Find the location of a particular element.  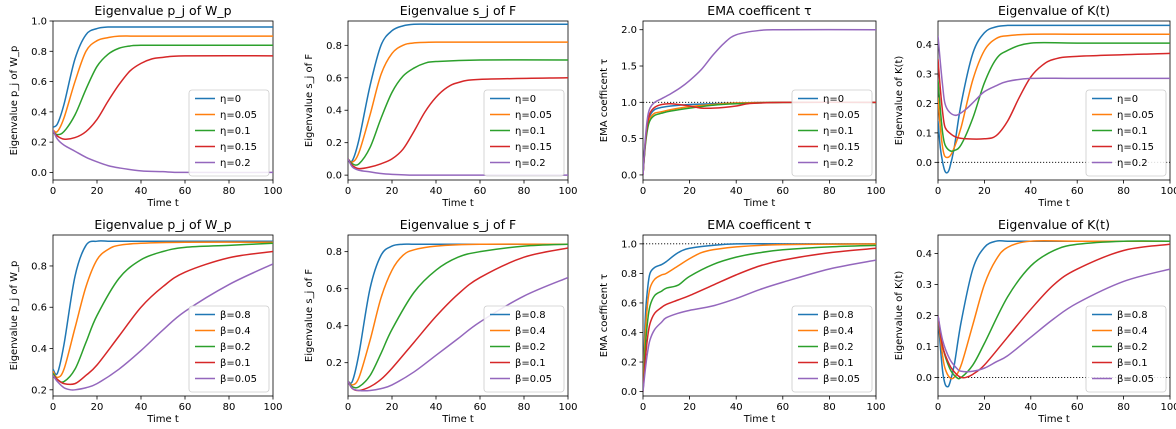

legend-label: β=0.4 is located at coordinates (1132, 331).